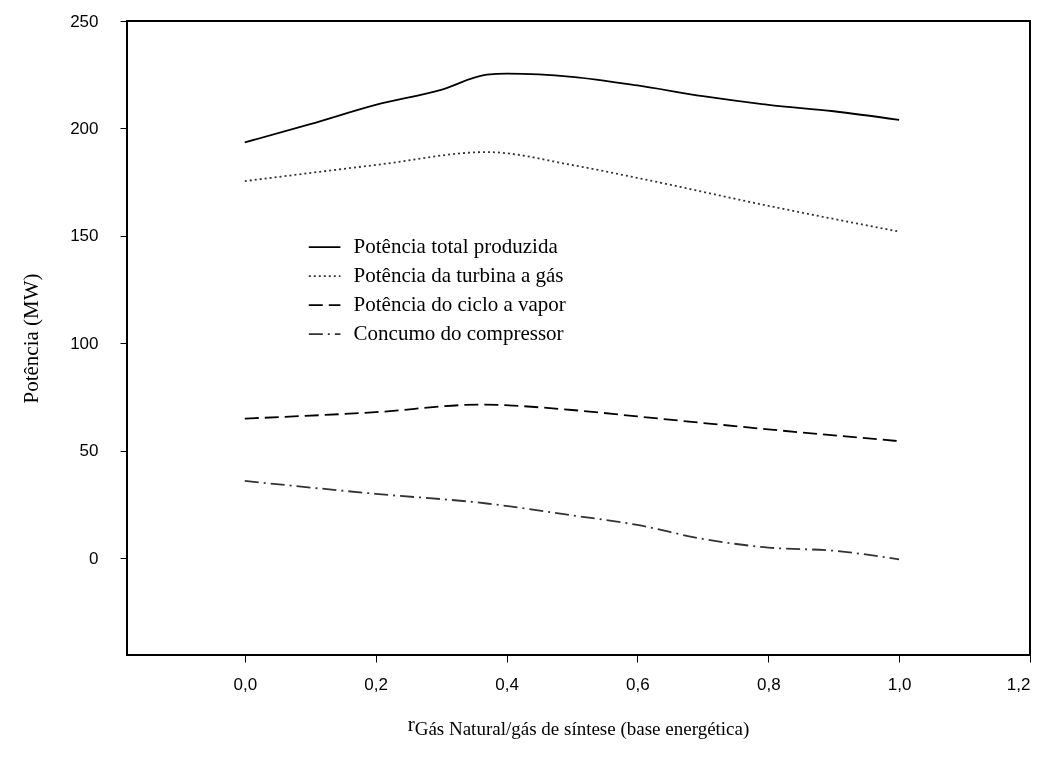 This screenshot has height=769, width=1056. I want to click on legend-label: Potência da turbina a gás, so click(458, 275).